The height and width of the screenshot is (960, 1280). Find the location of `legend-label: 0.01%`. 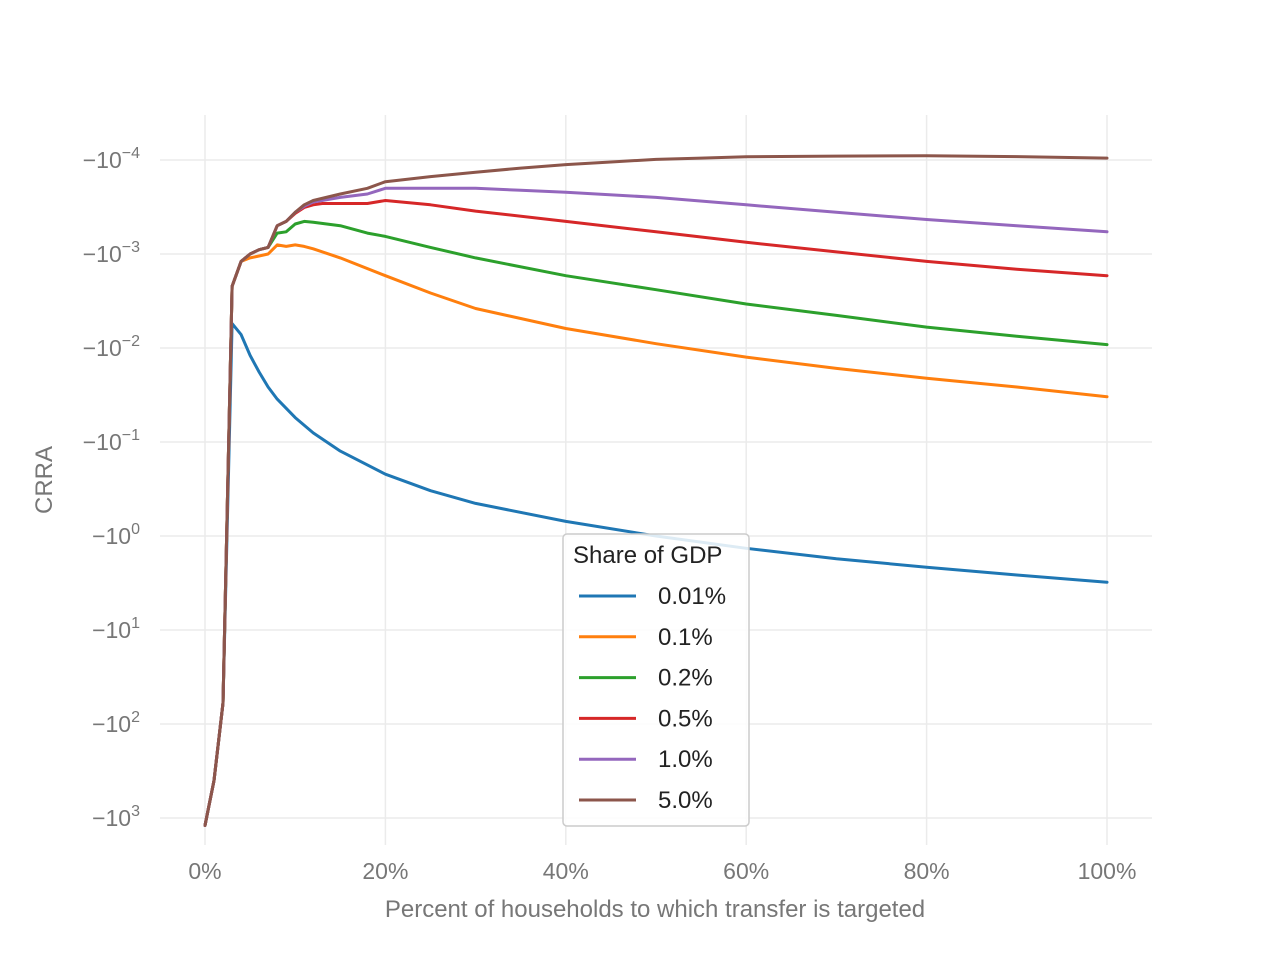

legend-label: 0.01% is located at coordinates (692, 596).